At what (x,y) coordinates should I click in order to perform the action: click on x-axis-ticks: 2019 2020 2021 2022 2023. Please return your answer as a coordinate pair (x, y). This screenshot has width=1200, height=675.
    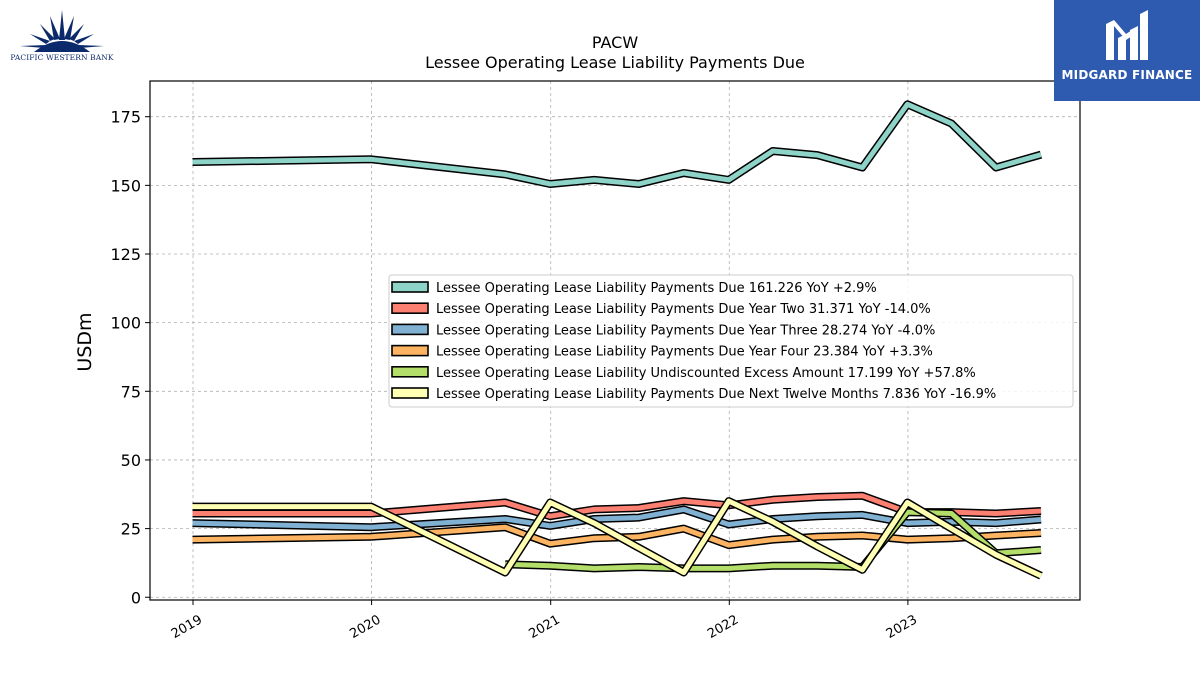
    Looking at the image, I should click on (544, 621).